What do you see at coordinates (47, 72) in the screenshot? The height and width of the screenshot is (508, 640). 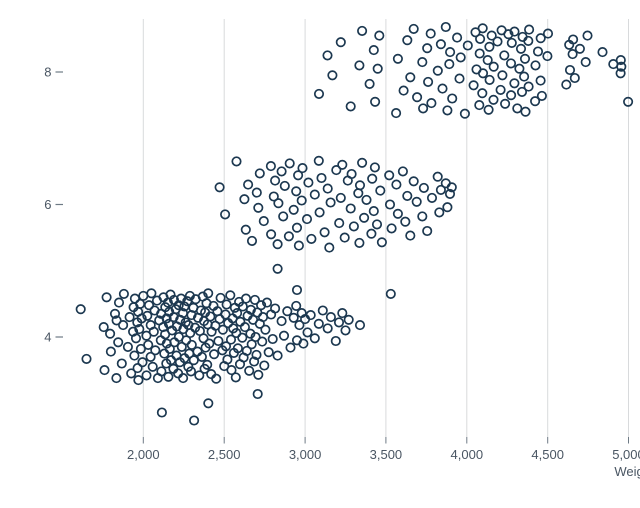 I see `y-tick-label: 8` at bounding box center [47, 72].